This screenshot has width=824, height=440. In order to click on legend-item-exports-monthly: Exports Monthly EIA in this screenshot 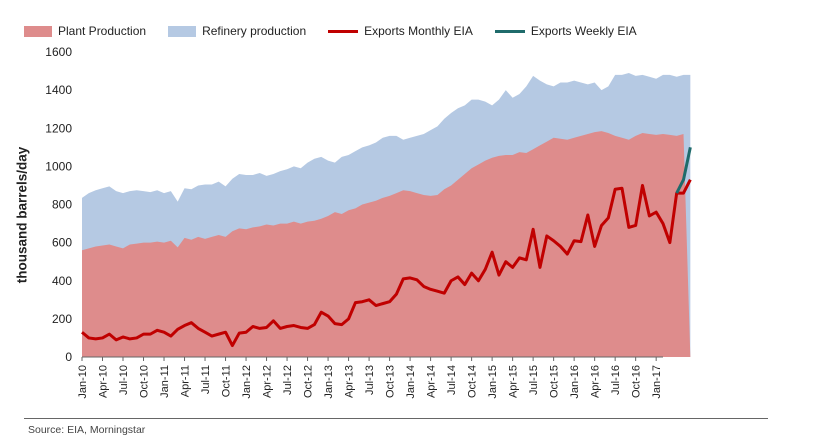, I will do `click(400, 31)`.